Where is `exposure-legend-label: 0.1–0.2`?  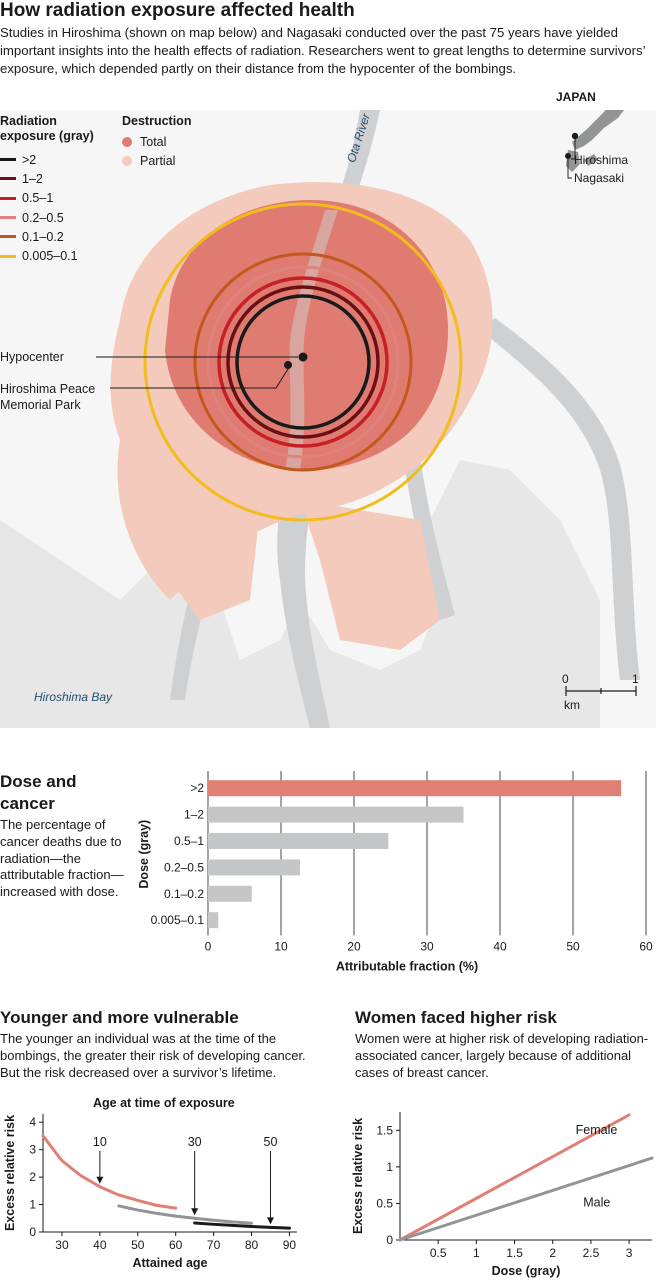 exposure-legend-label: 0.1–0.2 is located at coordinates (43, 236).